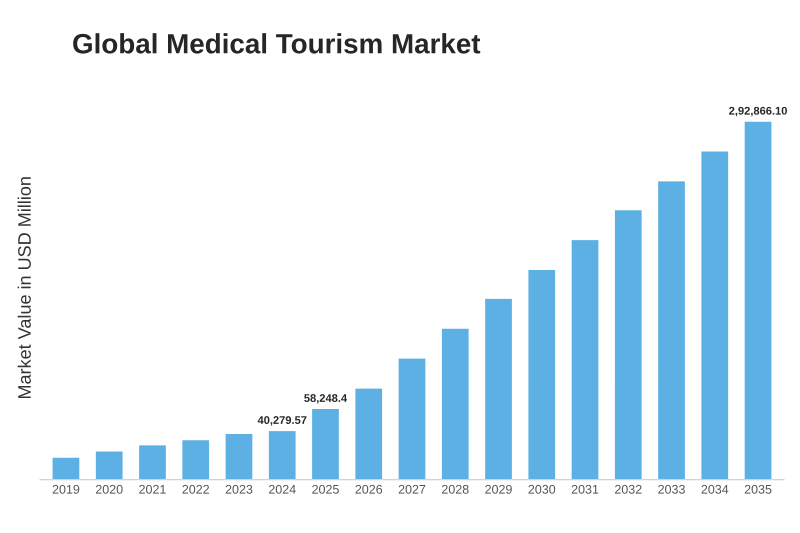  What do you see at coordinates (628, 489) in the screenshot?
I see `x-tick-label: 2032` at bounding box center [628, 489].